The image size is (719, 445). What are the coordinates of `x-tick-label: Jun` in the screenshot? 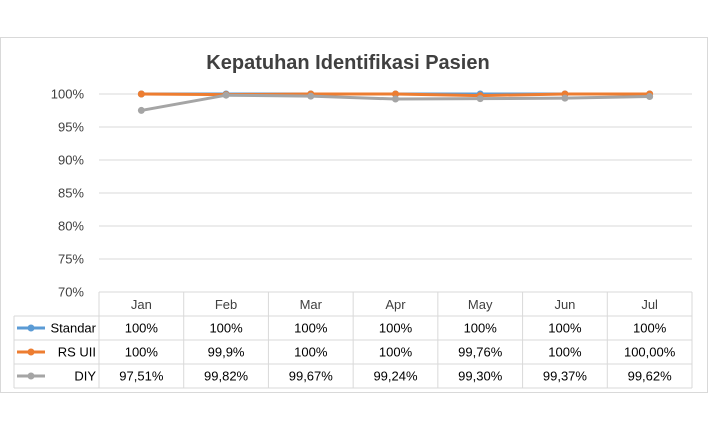 It's located at (564, 304).